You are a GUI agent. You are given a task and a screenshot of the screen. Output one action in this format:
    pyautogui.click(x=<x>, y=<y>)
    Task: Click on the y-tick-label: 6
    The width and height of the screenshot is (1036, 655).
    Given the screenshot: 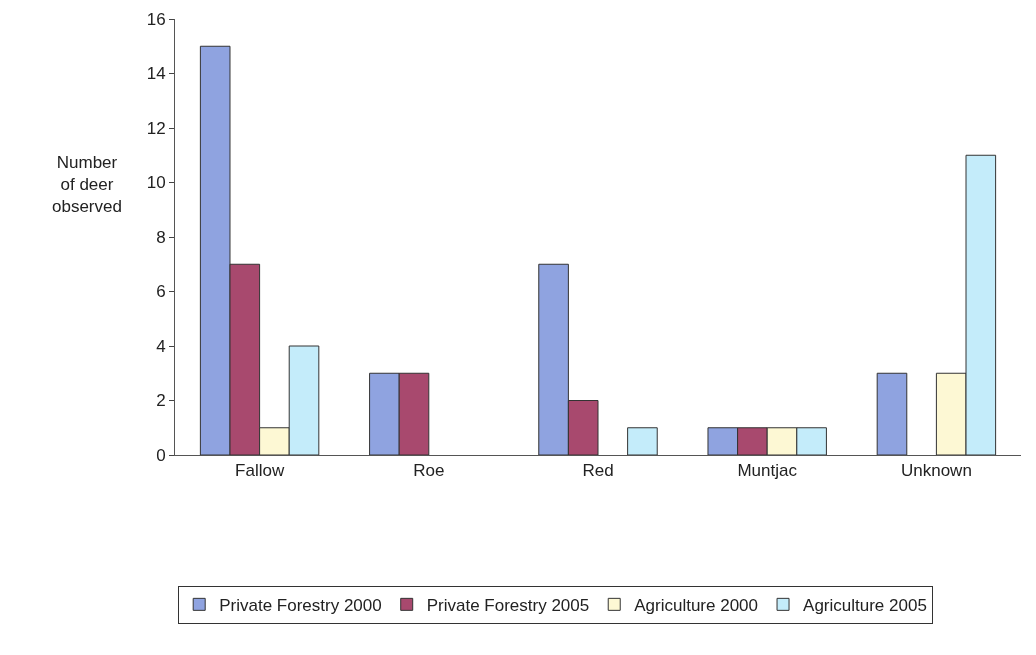 What is the action you would take?
    pyautogui.click(x=161, y=292)
    